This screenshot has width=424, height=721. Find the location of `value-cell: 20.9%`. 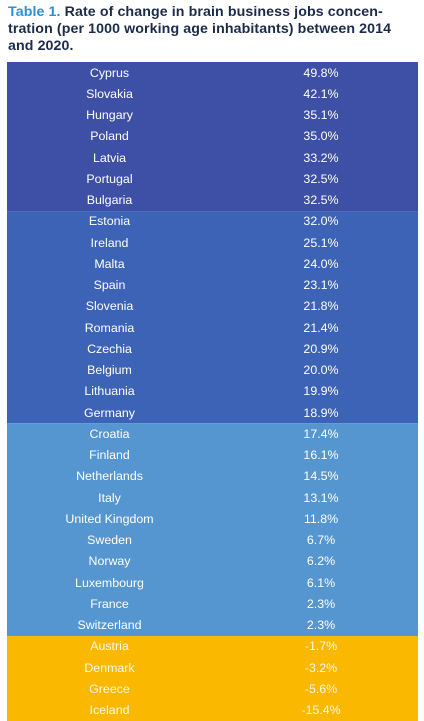

value-cell: 20.9% is located at coordinates (321, 348).